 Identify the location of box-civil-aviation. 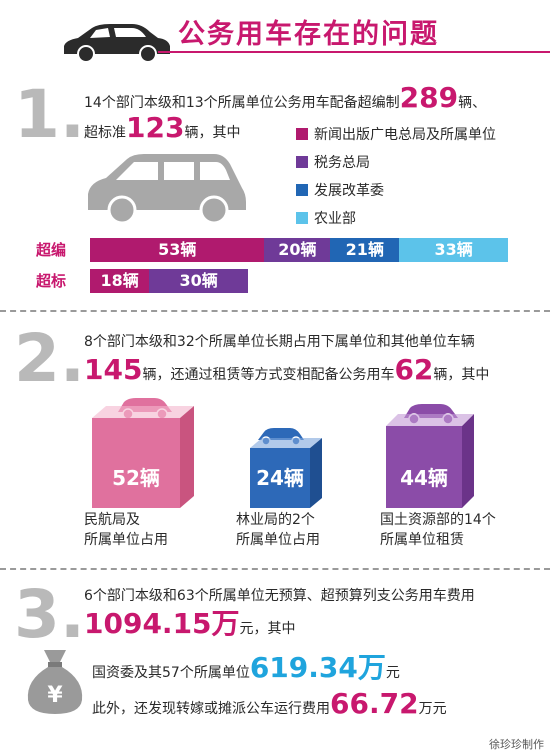
(143, 453).